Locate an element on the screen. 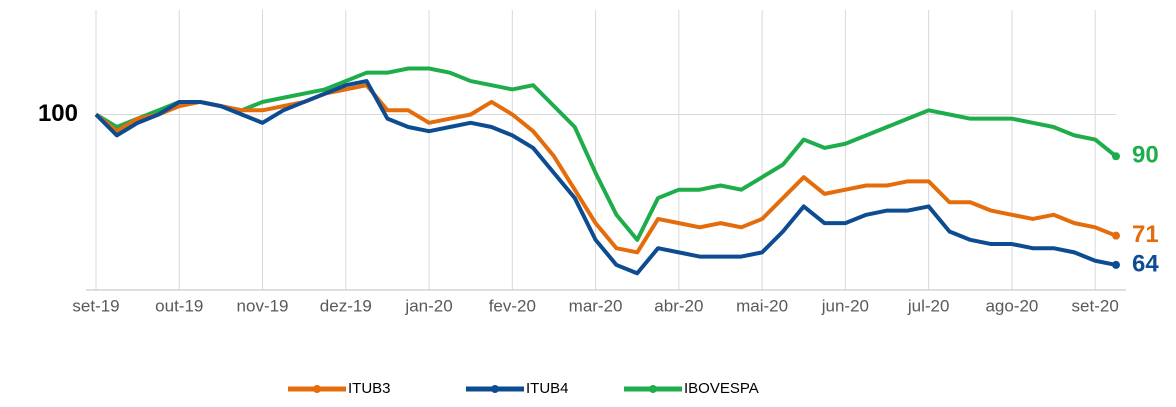 The height and width of the screenshot is (407, 1176). x-tick-label: mai-20 is located at coordinates (762, 305).